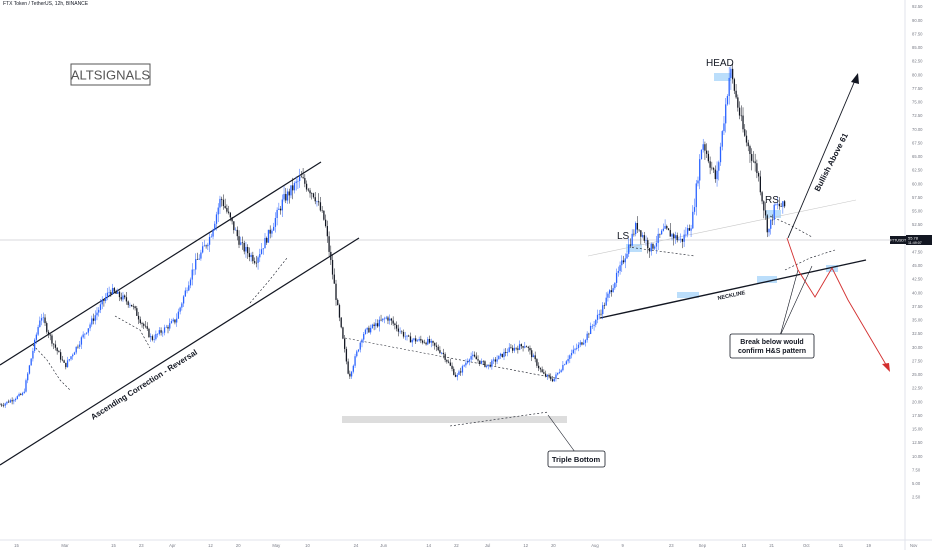 The width and height of the screenshot is (932, 550). Describe the element at coordinates (553, 545) in the screenshot. I see `x-tick-label: 20` at that location.